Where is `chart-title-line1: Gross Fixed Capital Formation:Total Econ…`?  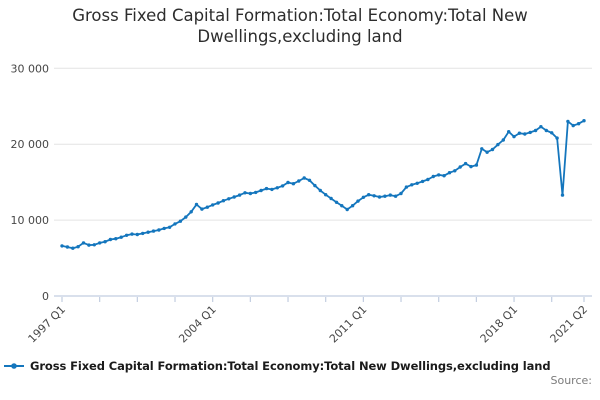 chart-title-line1: Gross Fixed Capital Formation:Total Econ… is located at coordinates (300, 15).